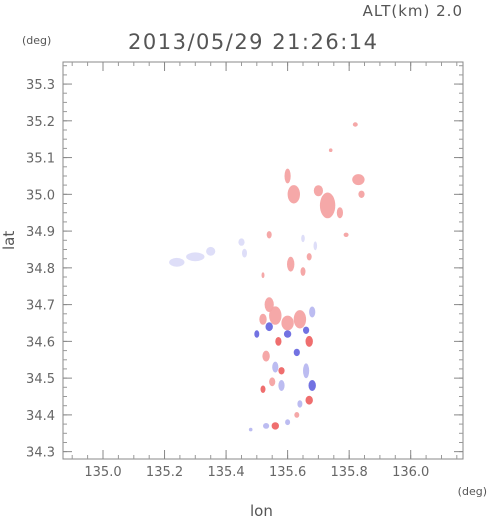 This screenshot has height=521, width=491. What do you see at coordinates (40, 306) in the screenshot?
I see `y-tick-label: 34.7` at bounding box center [40, 306].